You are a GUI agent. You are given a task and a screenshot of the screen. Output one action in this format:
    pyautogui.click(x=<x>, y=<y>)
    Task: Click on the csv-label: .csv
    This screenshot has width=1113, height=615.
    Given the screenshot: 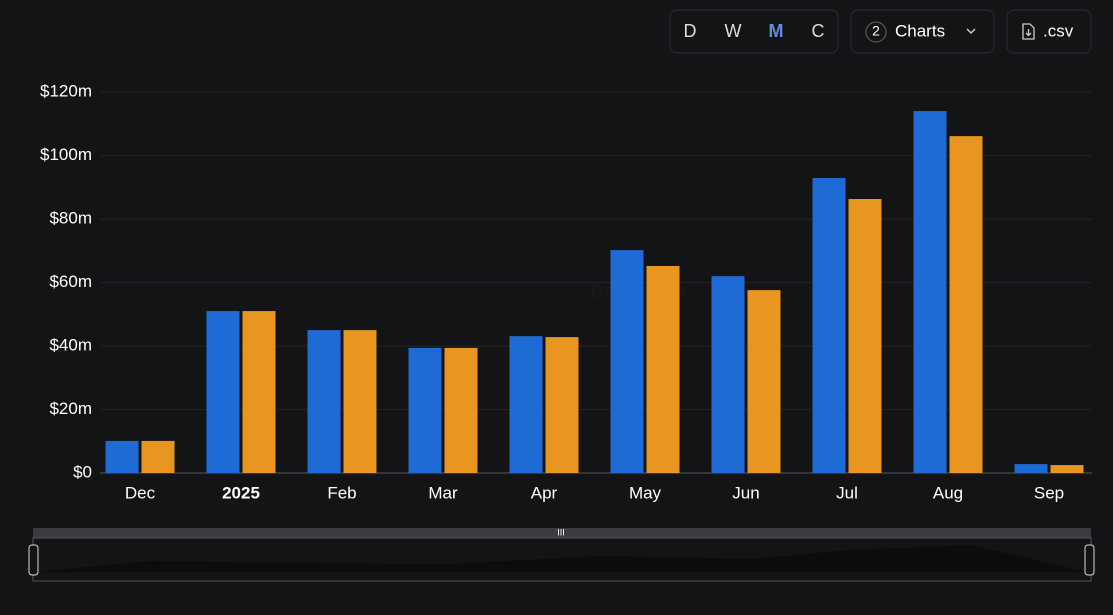 What is the action you would take?
    pyautogui.click(x=1058, y=30)
    